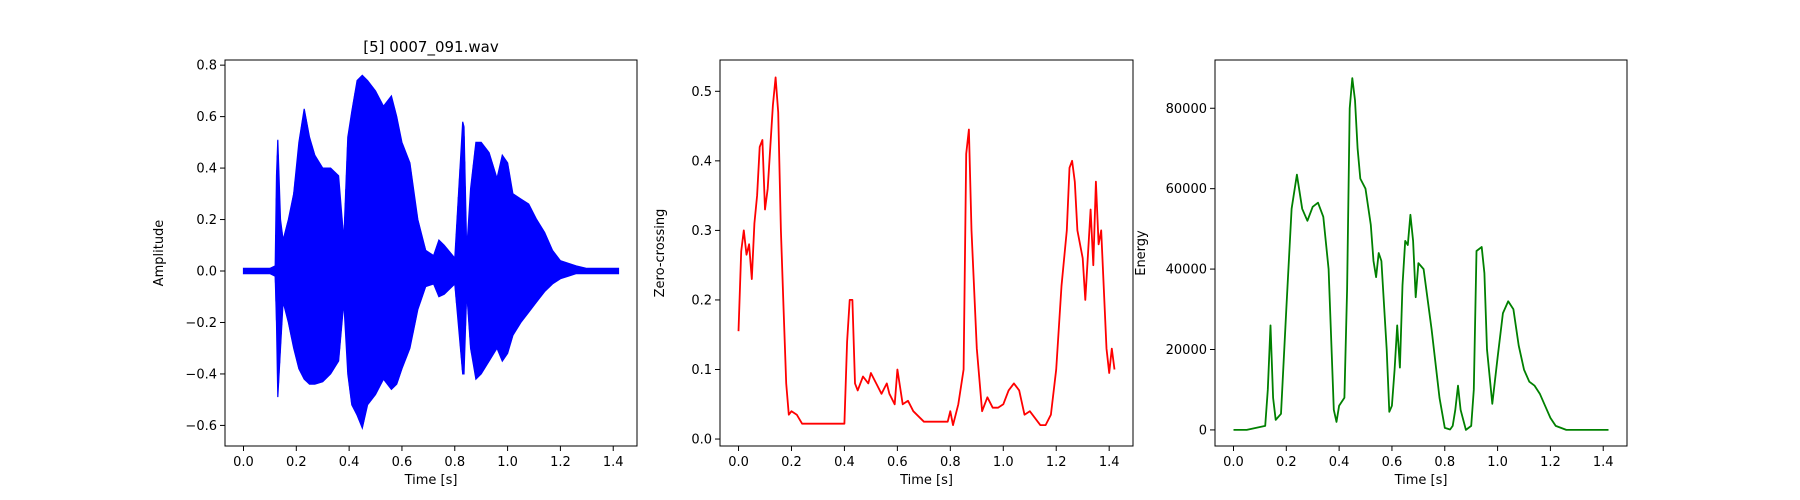  Describe the element at coordinates (431, 480) in the screenshot. I see `amplitude-x-axis-label: Time [s]` at that location.